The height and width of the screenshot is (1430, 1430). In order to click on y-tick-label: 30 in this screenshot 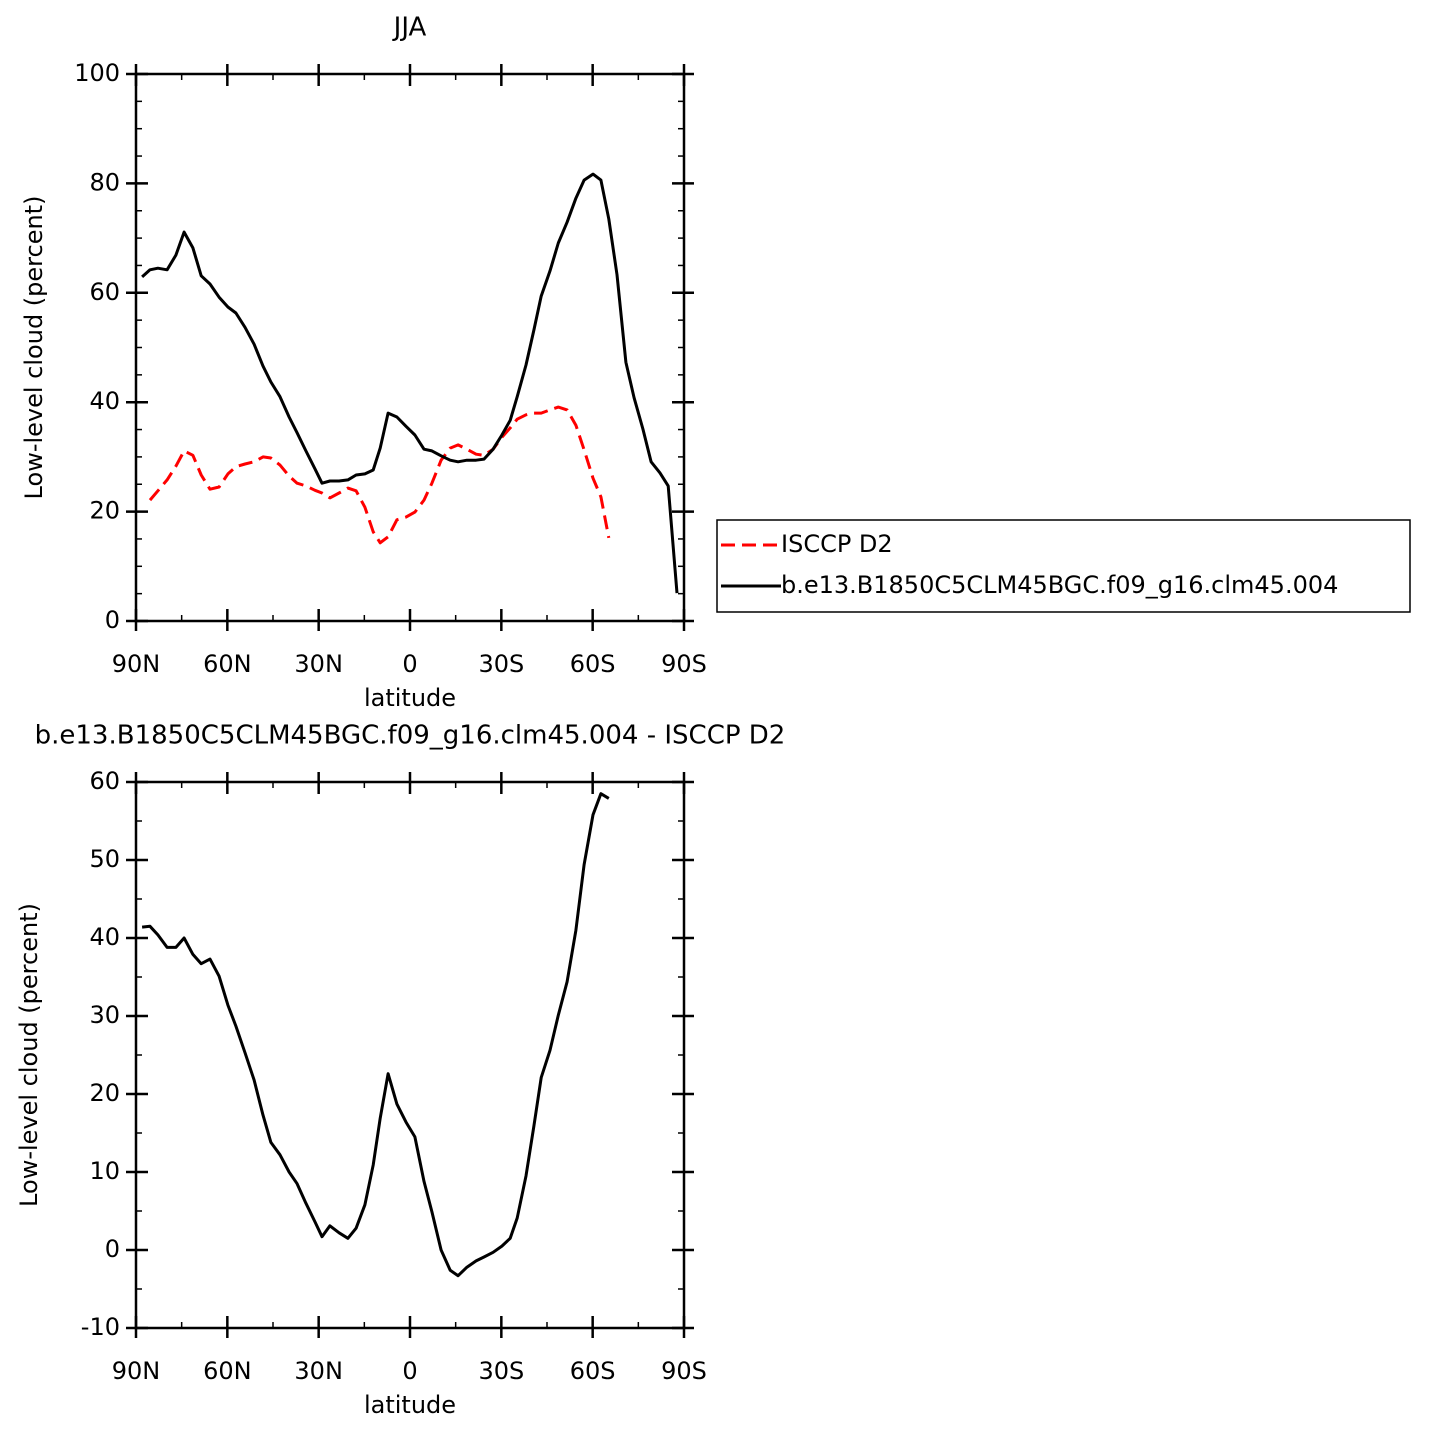, I will do `click(104, 1015)`.